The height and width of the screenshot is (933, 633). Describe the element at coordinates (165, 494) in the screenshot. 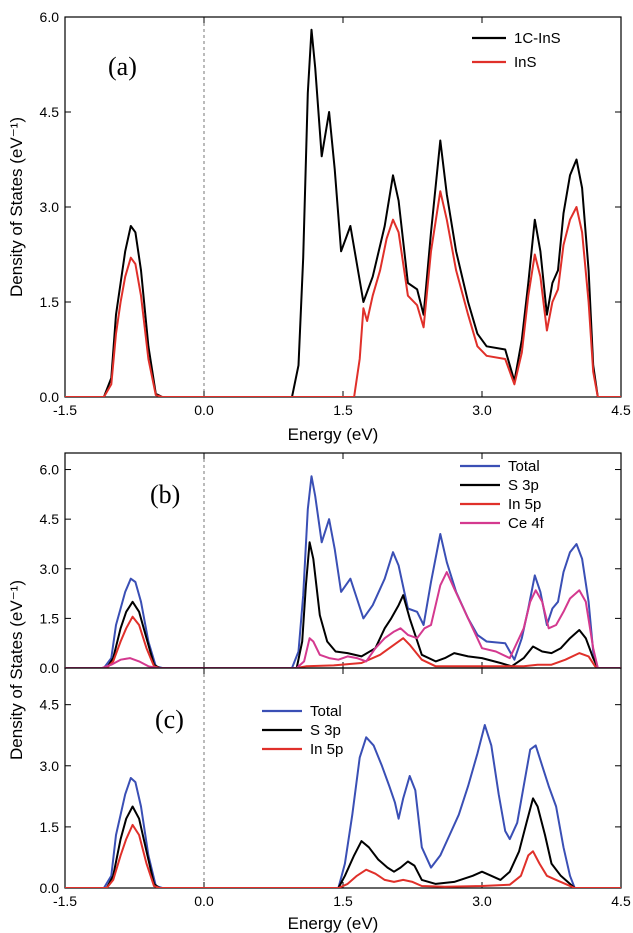

I see `panel-label: (b)` at that location.